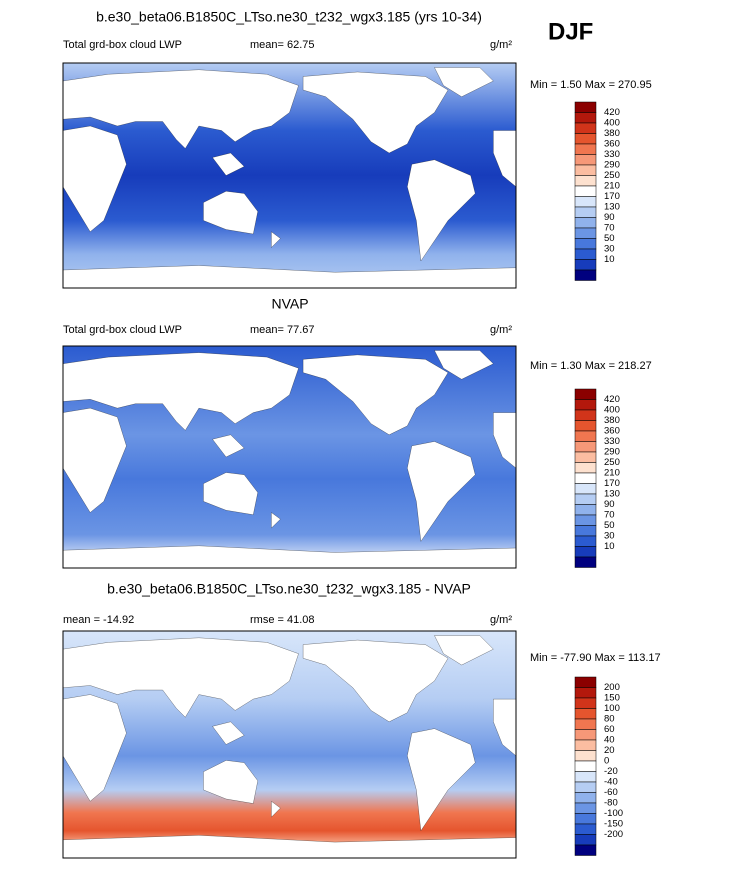 The height and width of the screenshot is (870, 732). What do you see at coordinates (606, 761) in the screenshot?
I see `colorbar-label: 0` at bounding box center [606, 761].